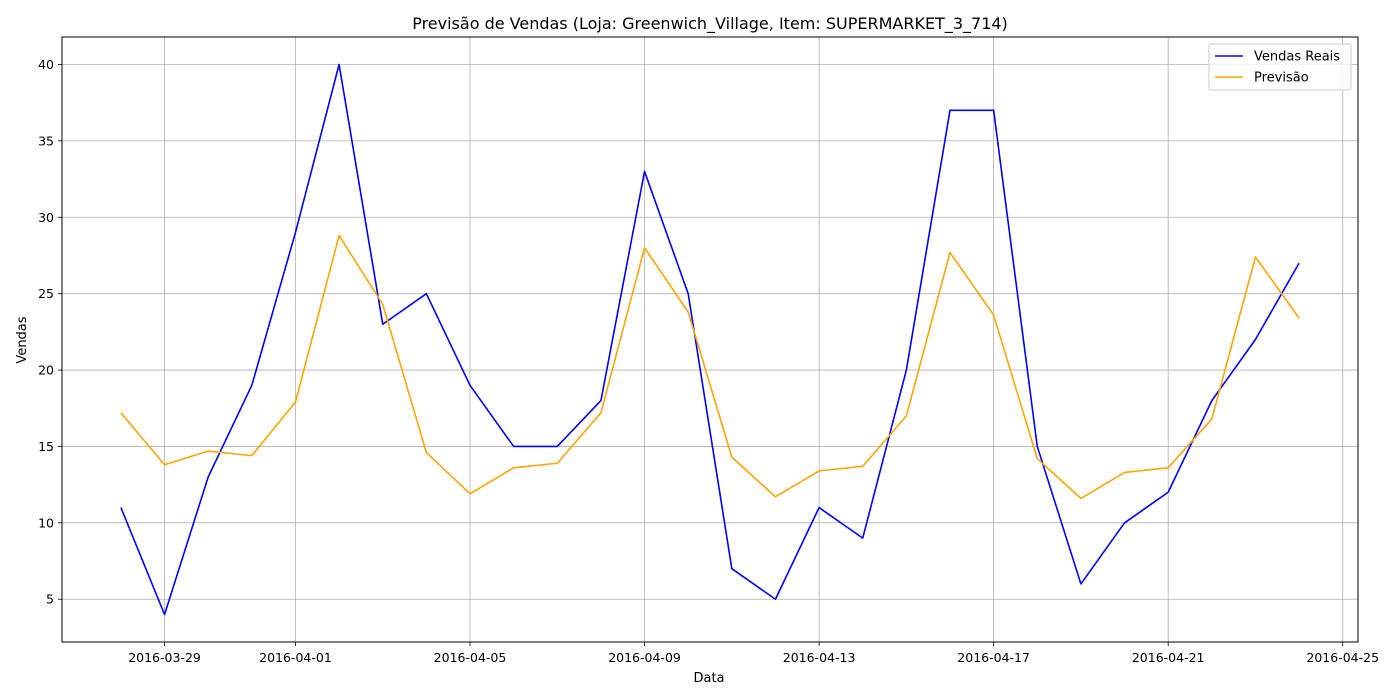 This screenshot has height=700, width=1400. Describe the element at coordinates (46, 217) in the screenshot. I see `y-tick-label: 30` at that location.